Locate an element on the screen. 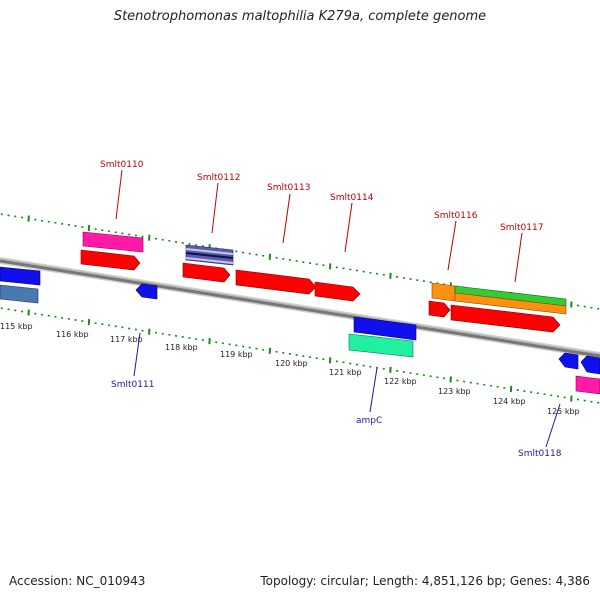 The width and height of the screenshot is (600, 600). kbp-label: 119 kbp is located at coordinates (236, 354).